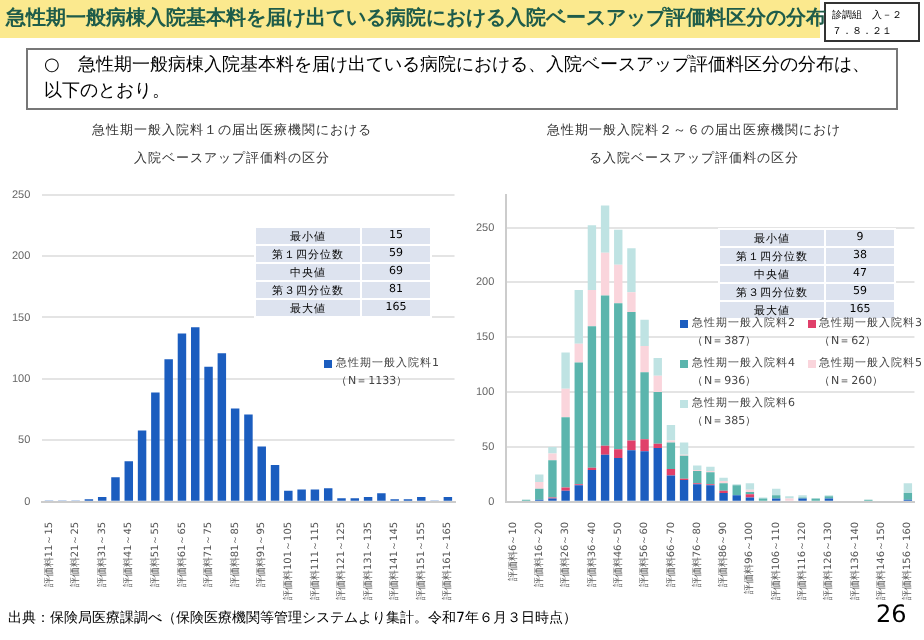  Describe the element at coordinates (462, 79) in the screenshot. I see `text: ○ 急性期一般病棟入院基本料を届け出ている病院における、入院ベースアップ評価料区分の分布は、以下のとおり。` at that location.